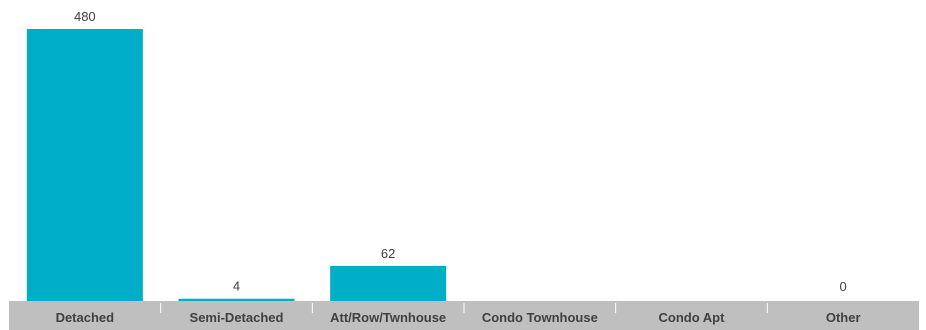  Describe the element at coordinates (85, 16) in the screenshot. I see `value-label: 480` at that location.